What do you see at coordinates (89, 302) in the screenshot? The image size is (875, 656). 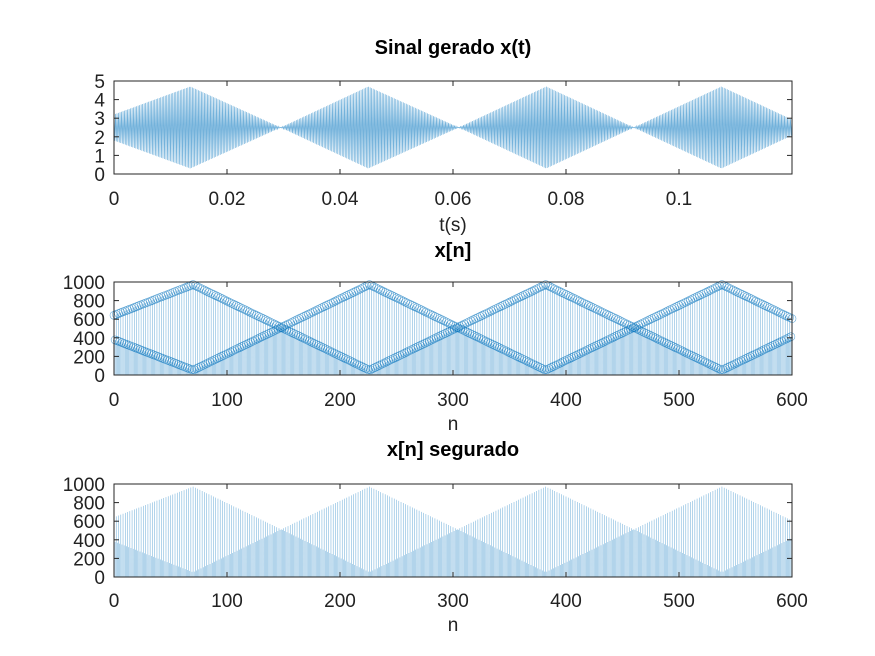 I see `y-tick-label: 800` at bounding box center [89, 302].